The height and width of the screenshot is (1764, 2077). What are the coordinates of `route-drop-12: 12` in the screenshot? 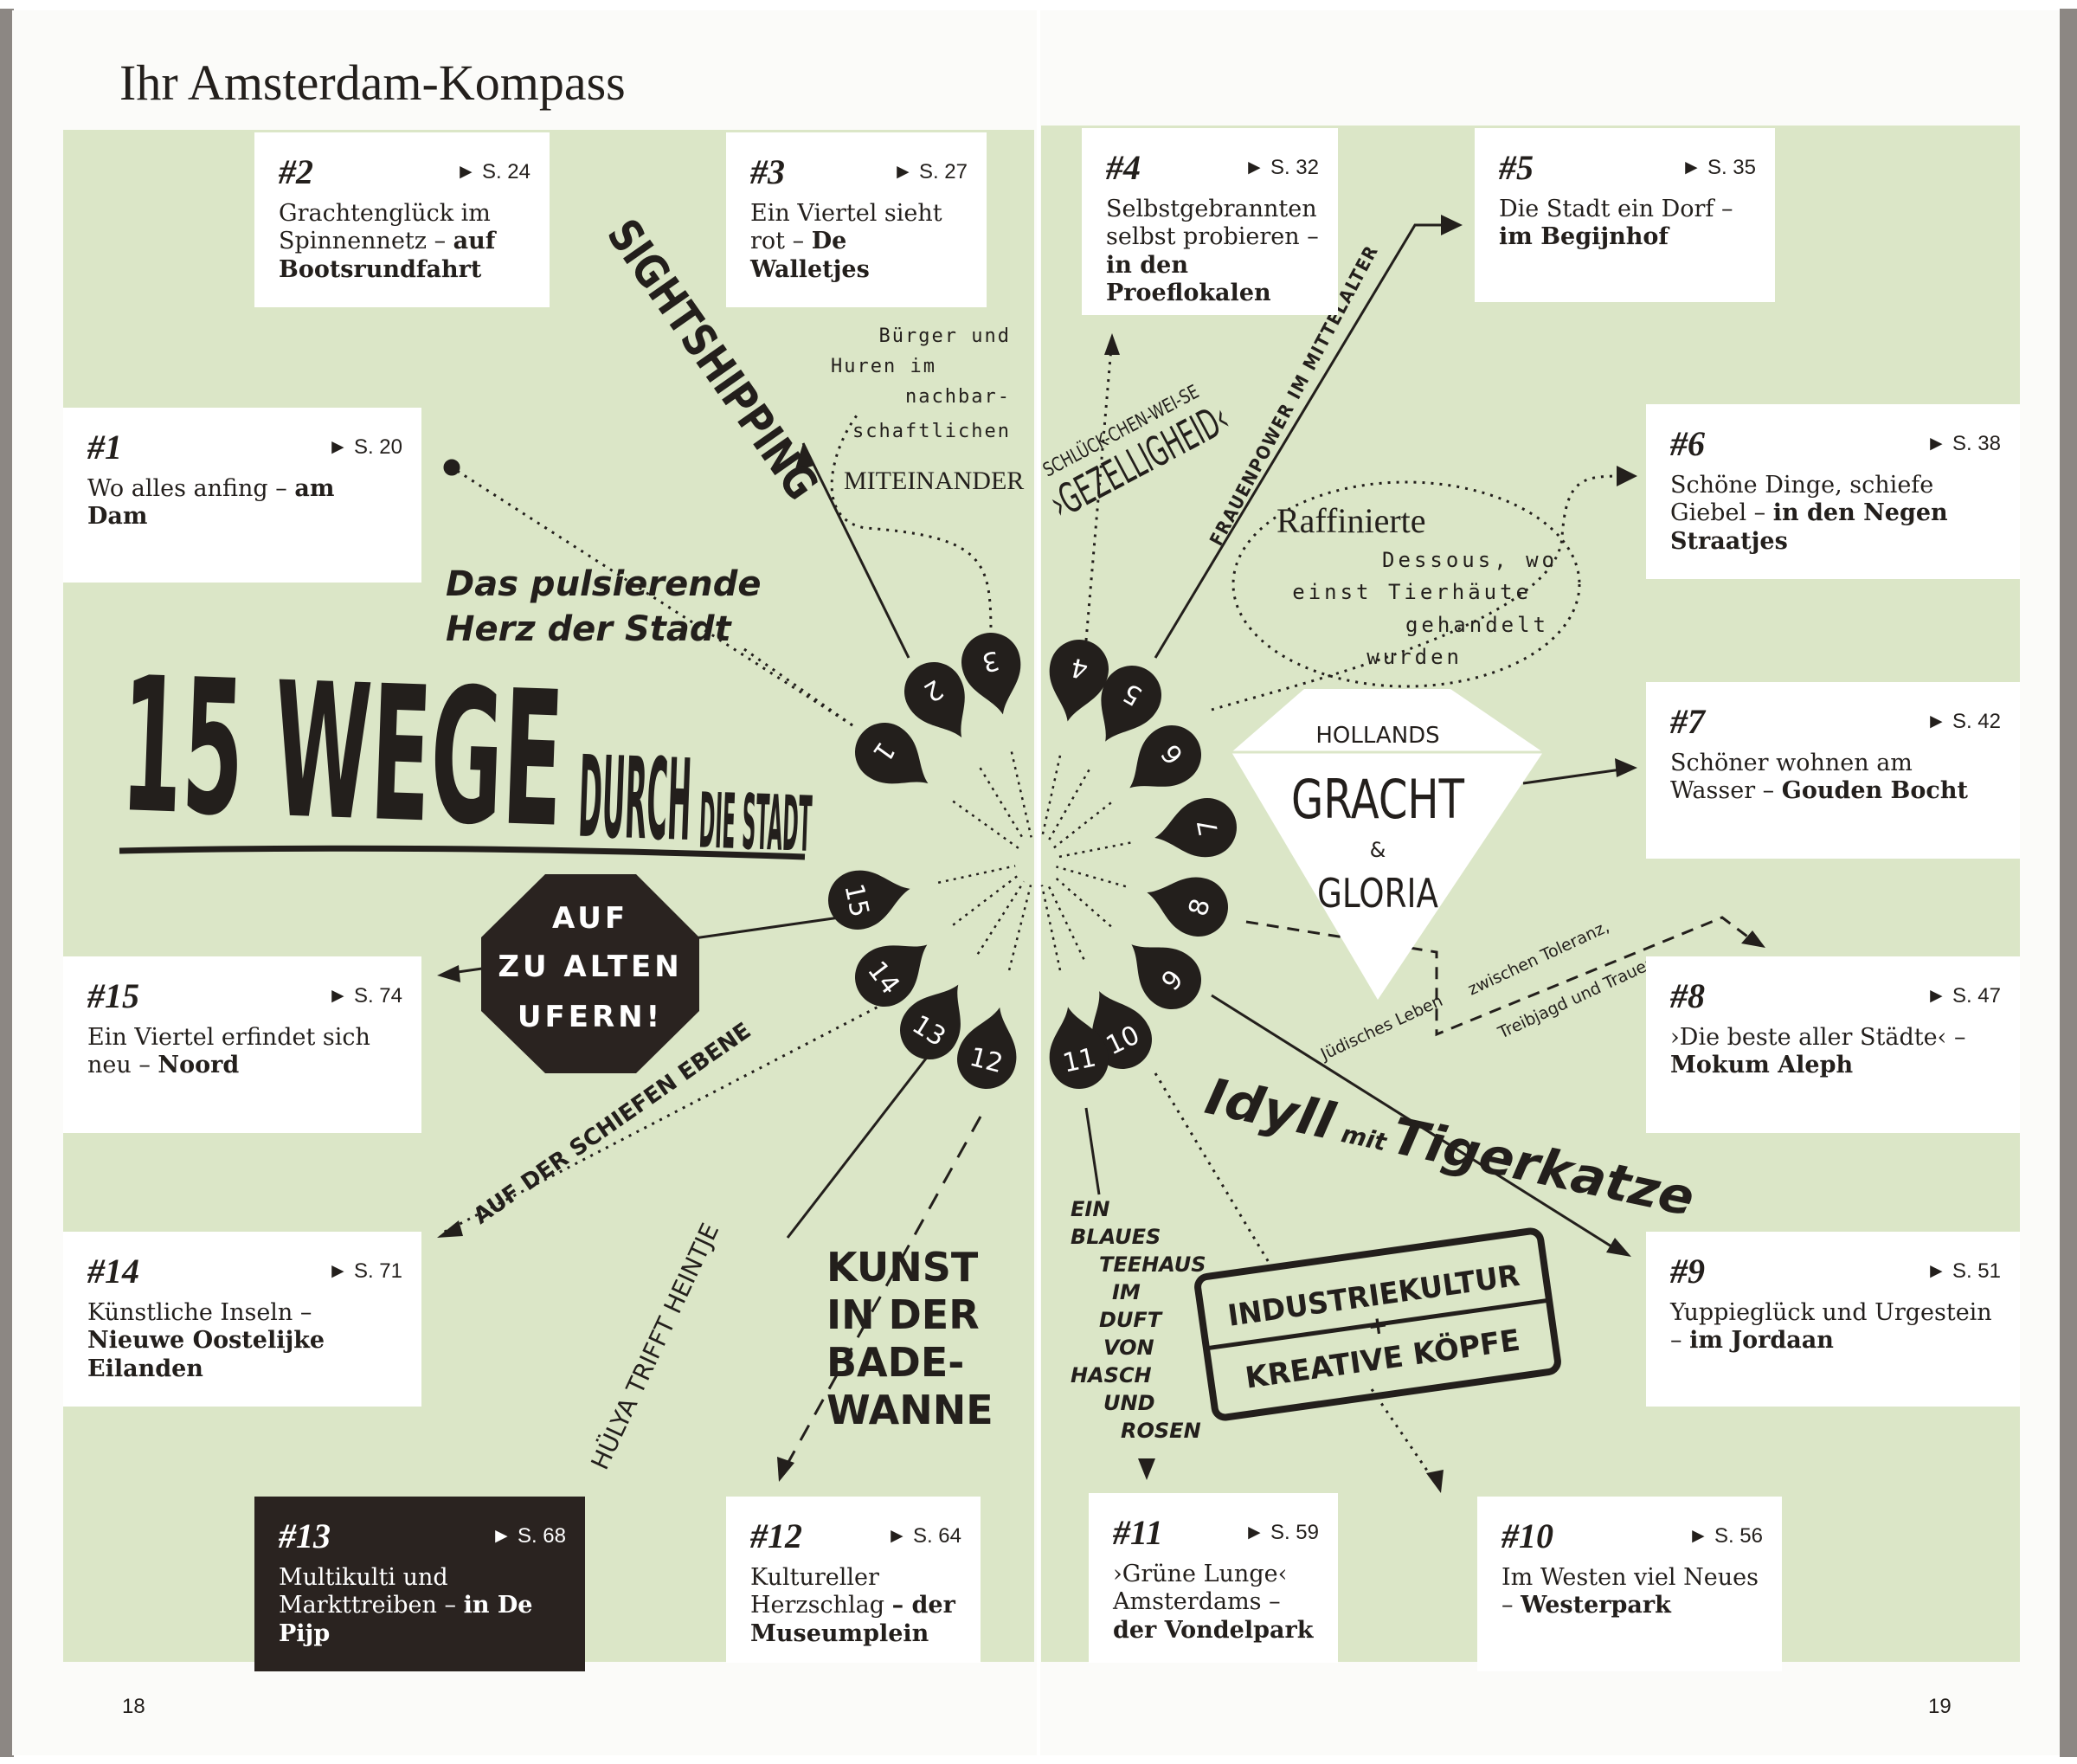 It's located at (989, 1048).